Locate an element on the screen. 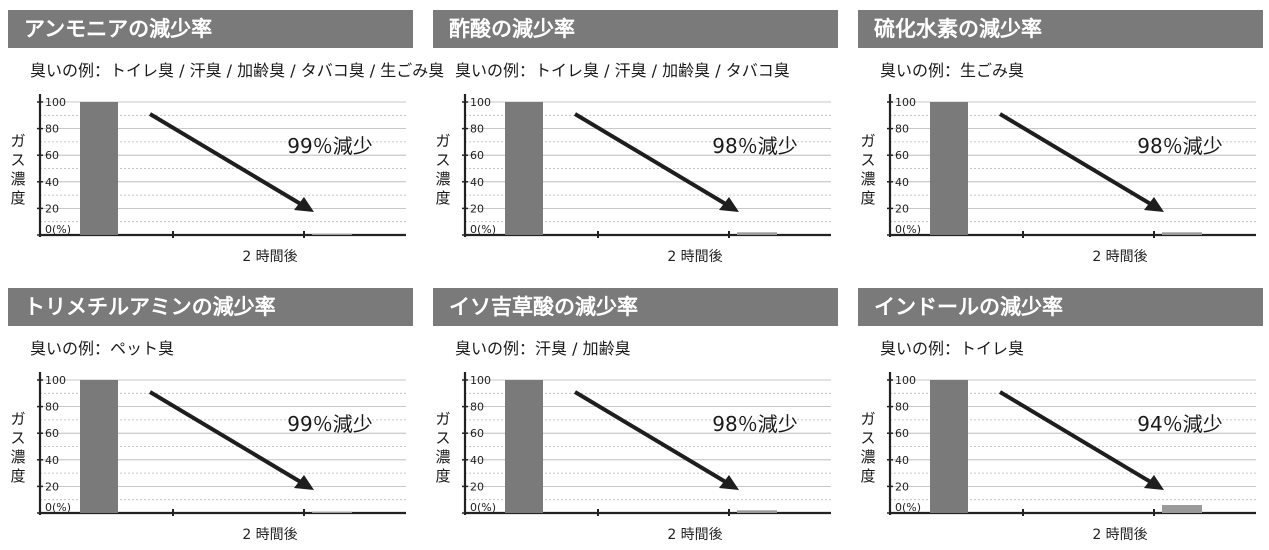  odor-example: 臭いの例：生ごみ臭 is located at coordinates (952, 69).